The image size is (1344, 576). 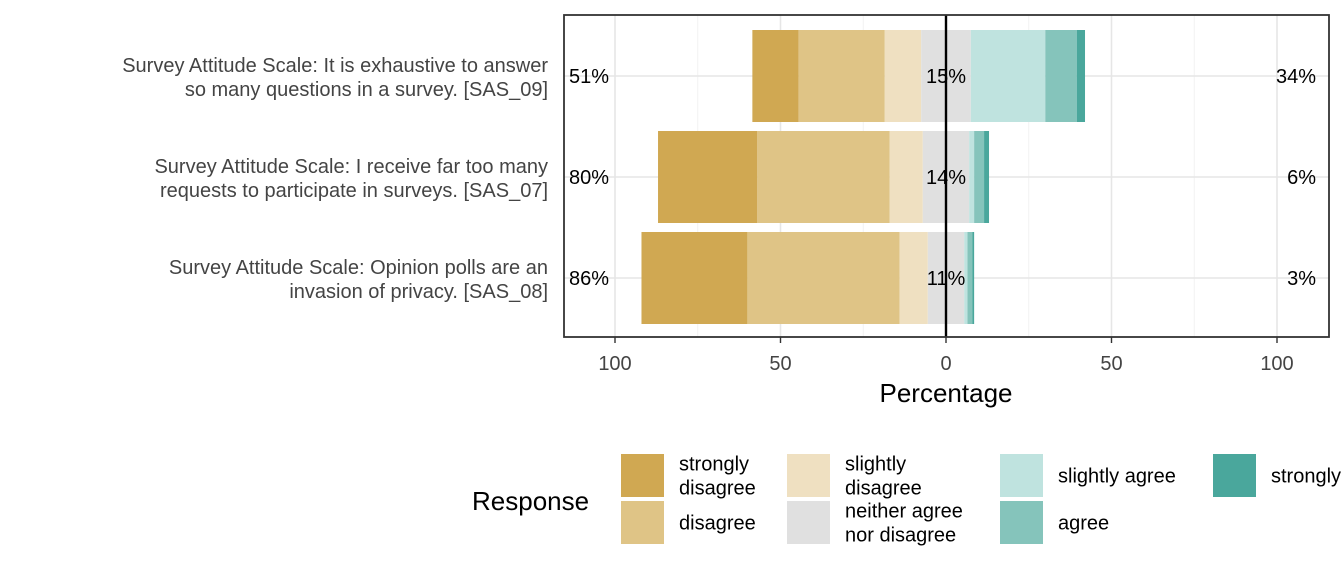 I want to click on neutral-label: 15%, so click(x=946, y=77).